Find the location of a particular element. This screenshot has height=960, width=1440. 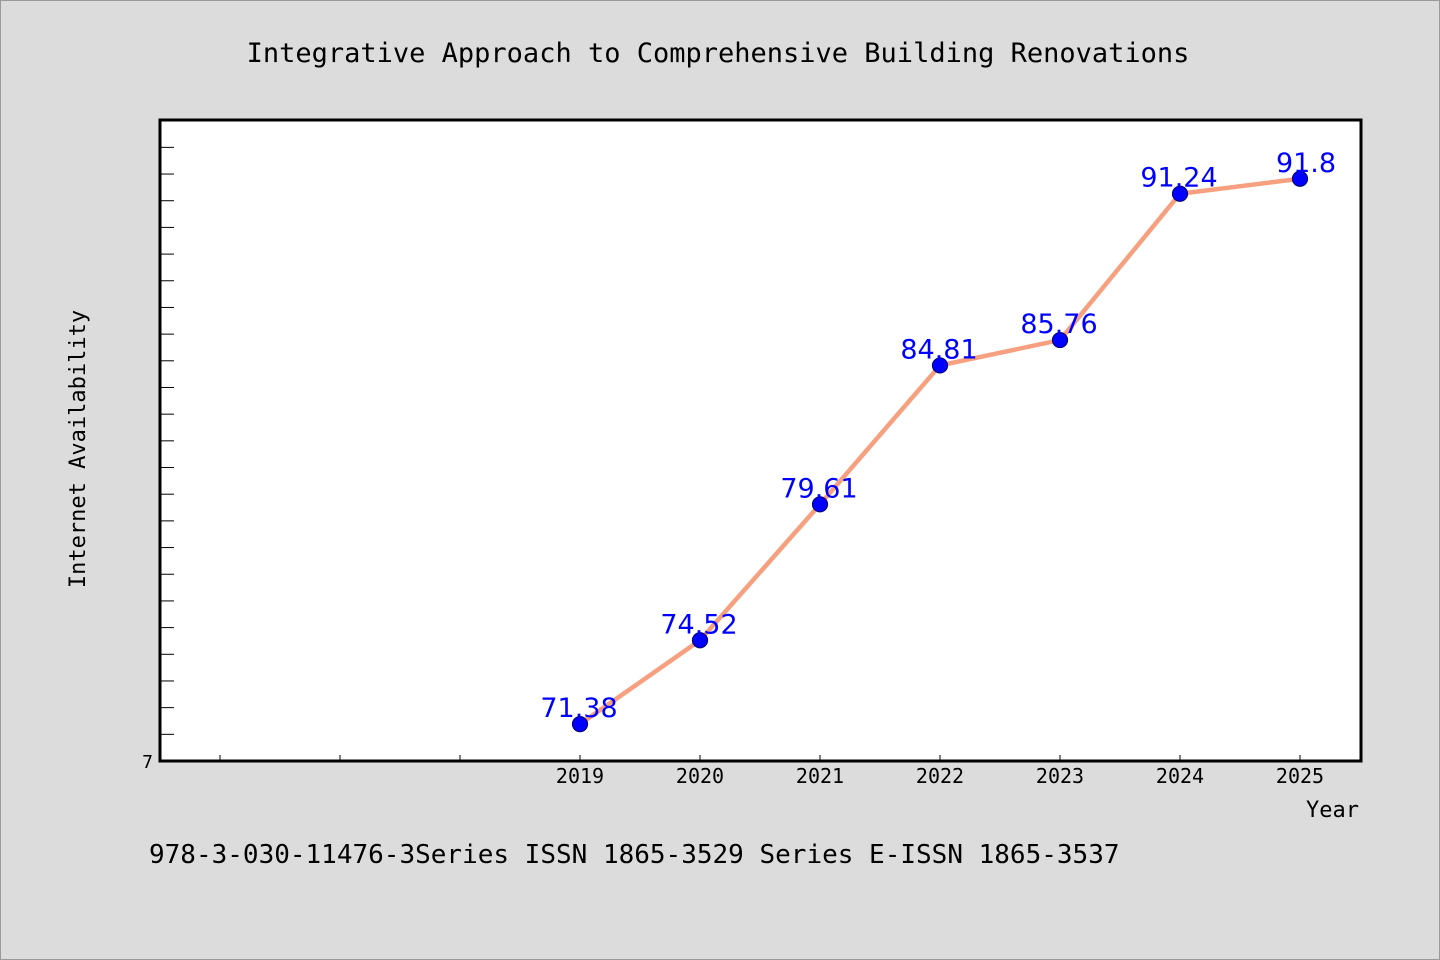

x-tick-label-2020: 2020 is located at coordinates (700, 776).